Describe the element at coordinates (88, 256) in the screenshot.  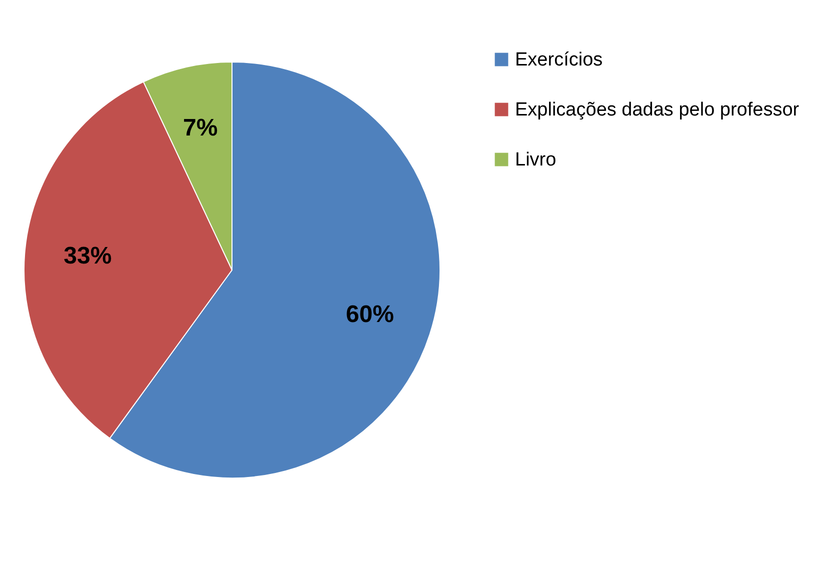
I see `data-label: 33%` at that location.